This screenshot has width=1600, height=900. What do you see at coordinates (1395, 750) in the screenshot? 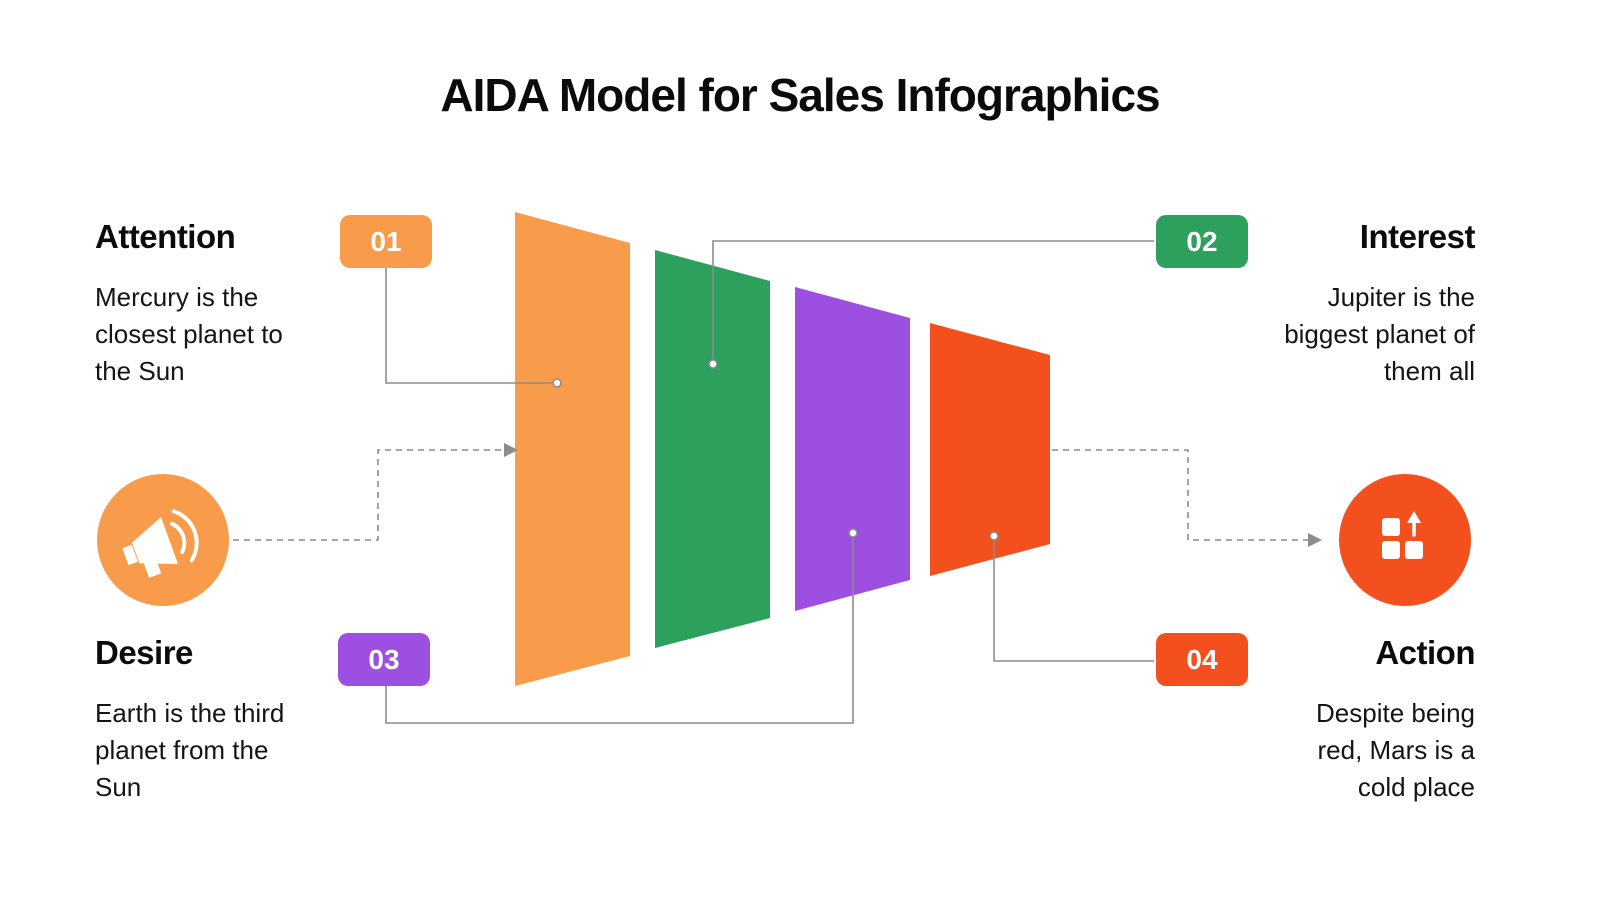
I see `stage-description-action: Despite being red, Mars is a cold place` at bounding box center [1395, 750].